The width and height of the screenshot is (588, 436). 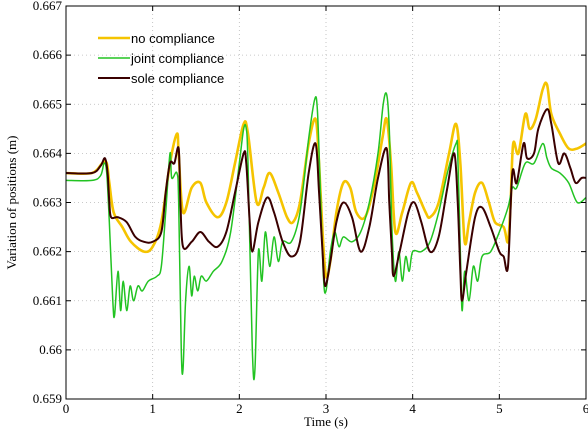 What do you see at coordinates (239, 408) in the screenshot?
I see `x-tick-label-2: 2` at bounding box center [239, 408].